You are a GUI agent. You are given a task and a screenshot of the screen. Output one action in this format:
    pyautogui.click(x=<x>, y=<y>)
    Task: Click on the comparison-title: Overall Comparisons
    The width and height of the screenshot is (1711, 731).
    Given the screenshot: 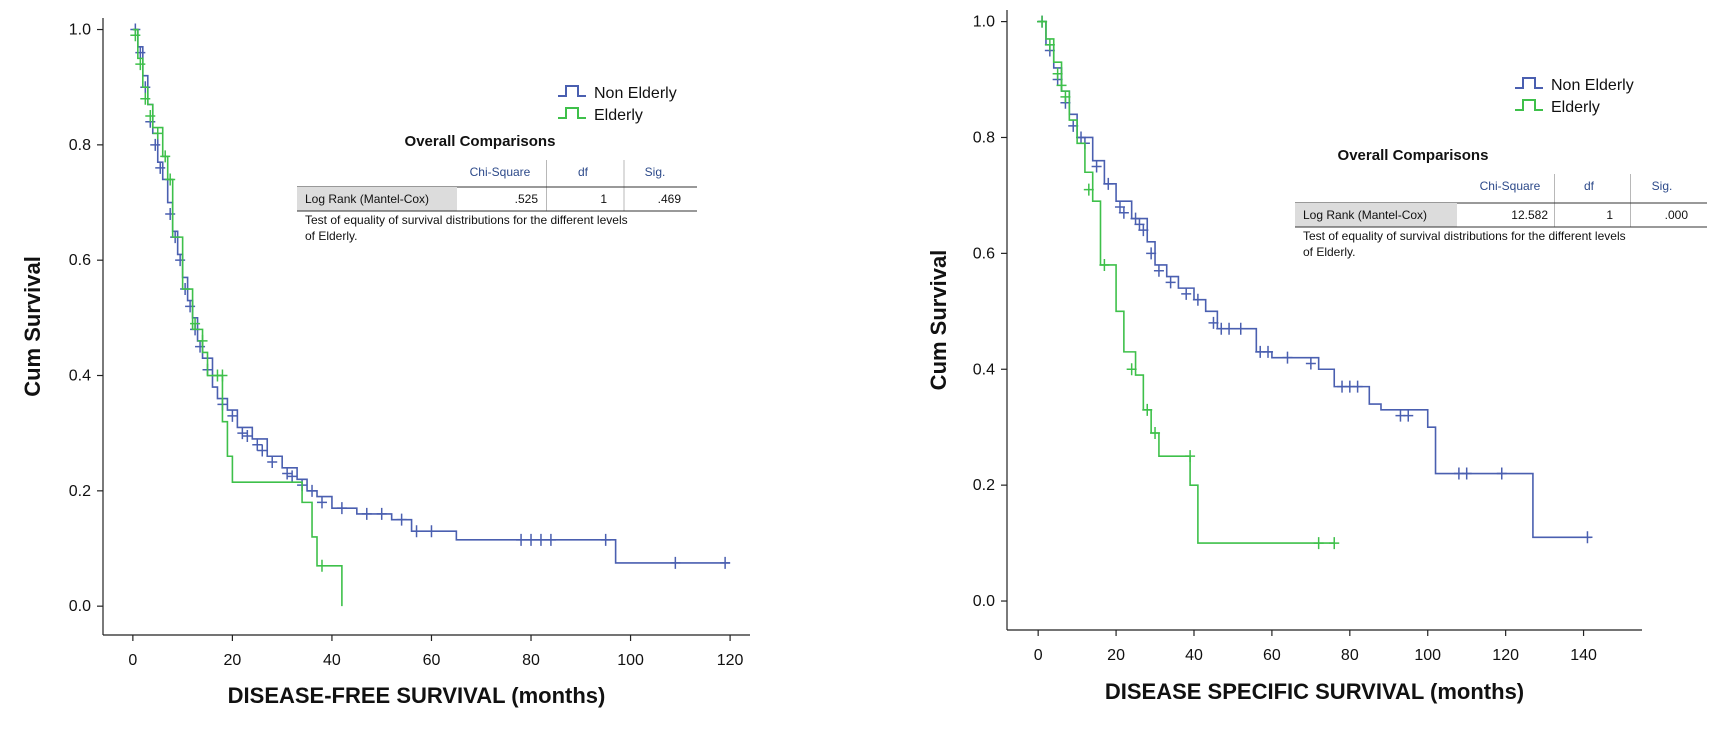 What is the action you would take?
    pyautogui.click(x=480, y=141)
    